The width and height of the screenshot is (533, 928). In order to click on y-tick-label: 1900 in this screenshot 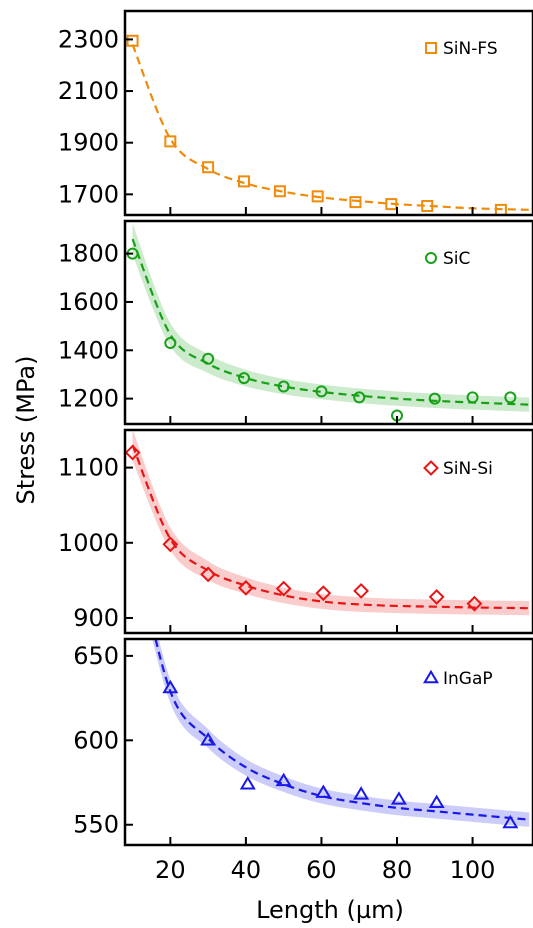, I will do `click(88, 143)`.